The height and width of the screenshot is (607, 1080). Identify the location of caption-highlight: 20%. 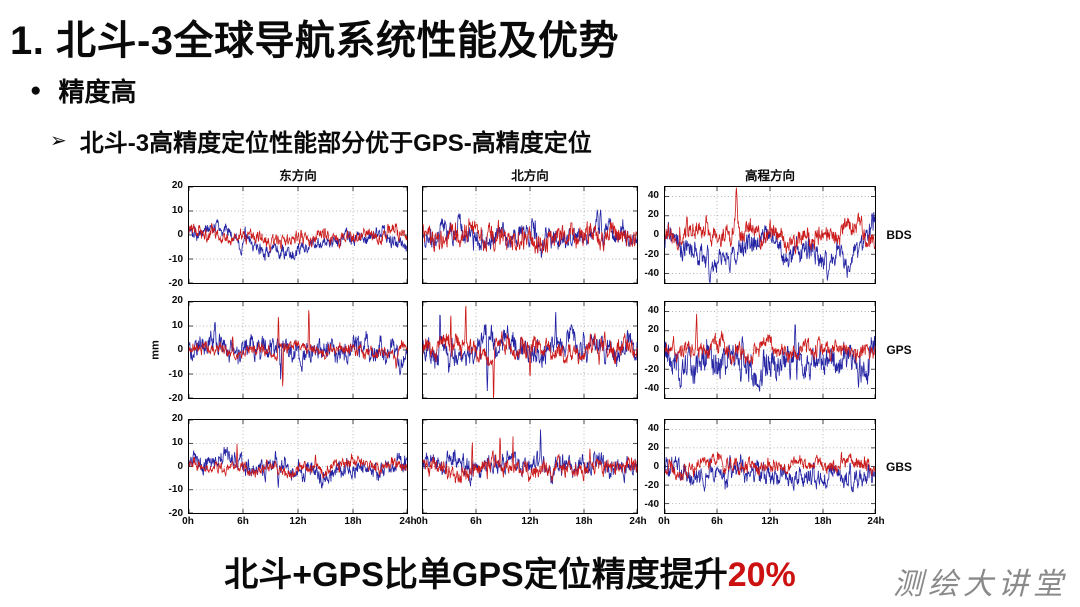
(761, 575).